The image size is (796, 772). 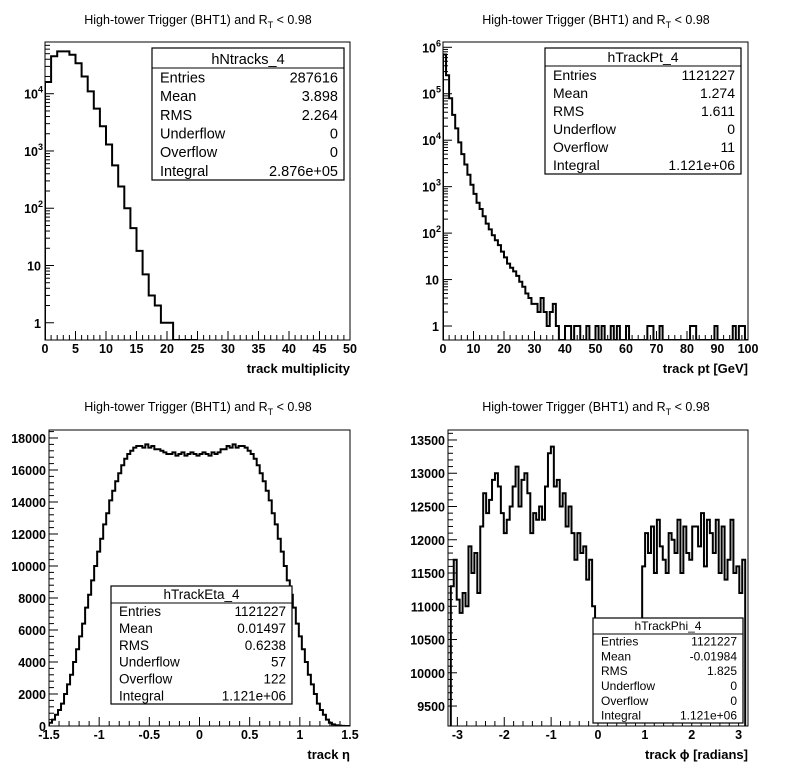 I want to click on y-tick-exp: 6, so click(x=438, y=43).